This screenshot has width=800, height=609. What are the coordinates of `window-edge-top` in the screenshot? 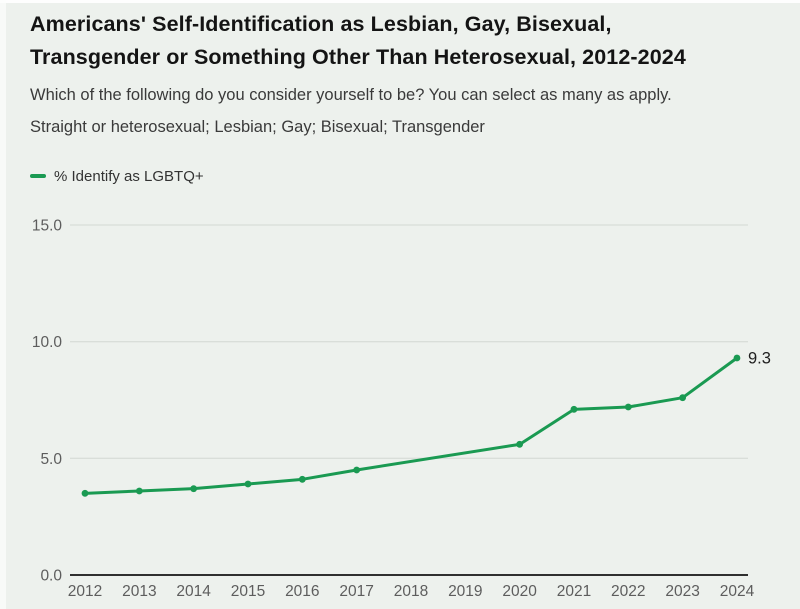 It's located at (400, 1).